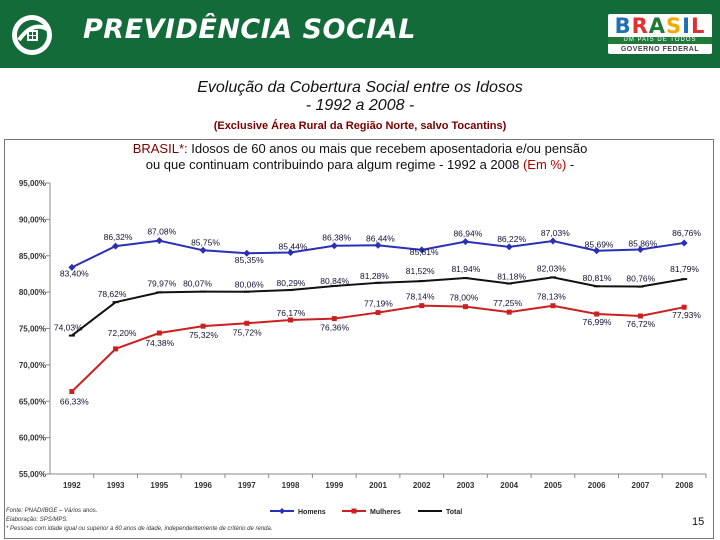  Describe the element at coordinates (159, 485) in the screenshot. I see `x-tick-label: 1995` at that location.